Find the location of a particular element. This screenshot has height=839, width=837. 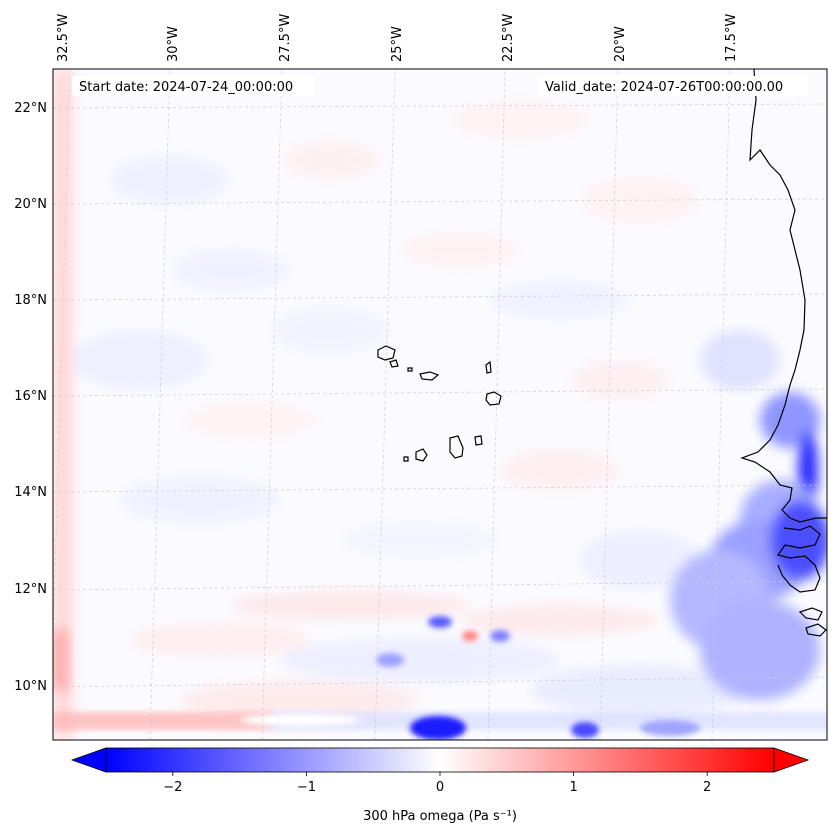

lon-label-32-5w: 32.5°W is located at coordinates (63, 38).